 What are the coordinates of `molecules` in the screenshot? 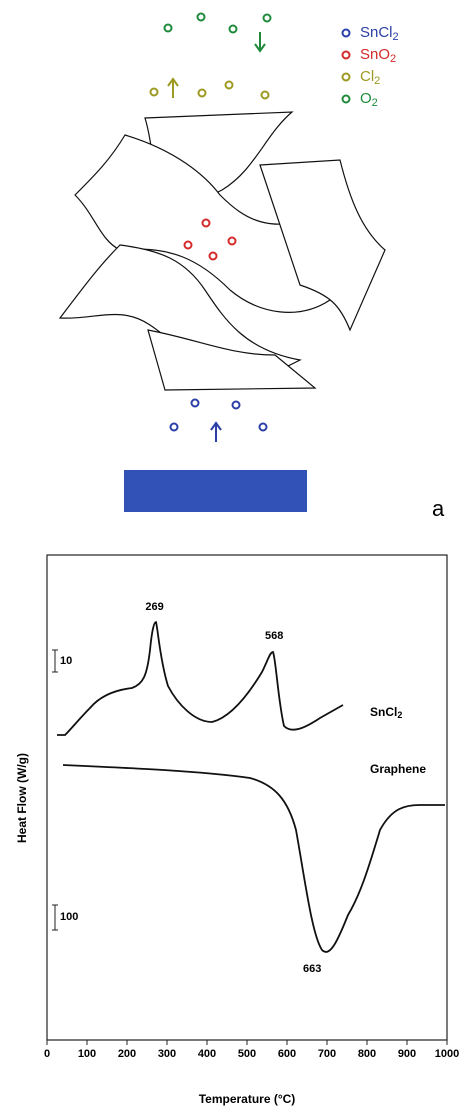 It's located at (210, 227).